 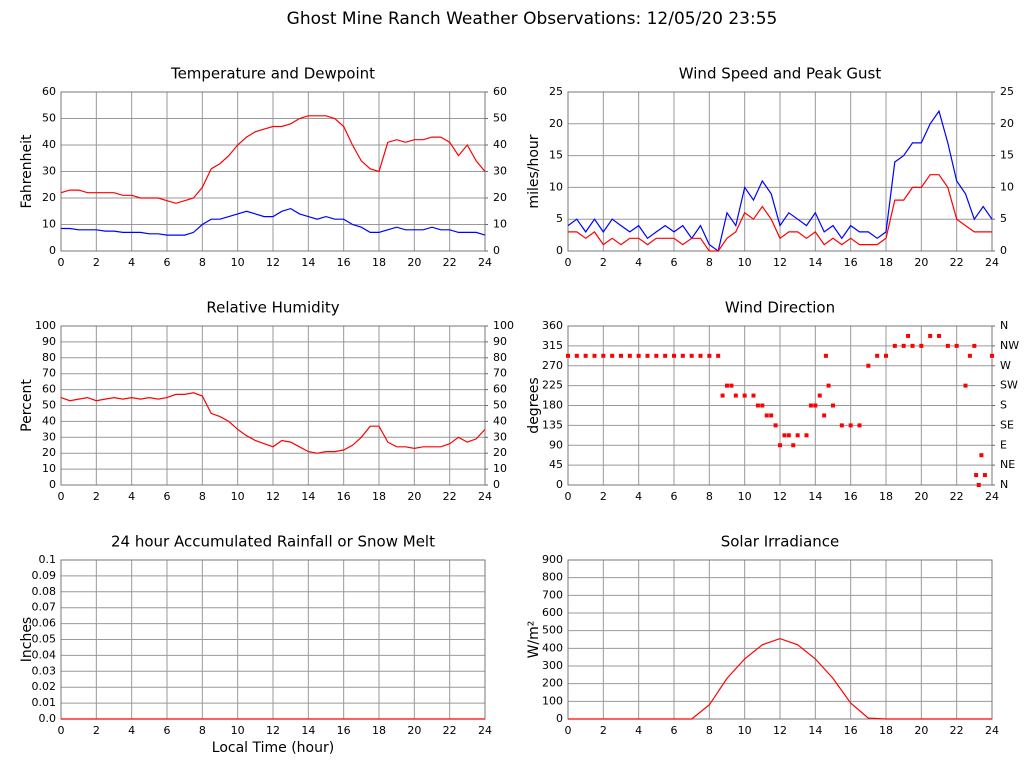 What do you see at coordinates (1007, 123) in the screenshot?
I see `y2-tick-label: 20` at bounding box center [1007, 123].